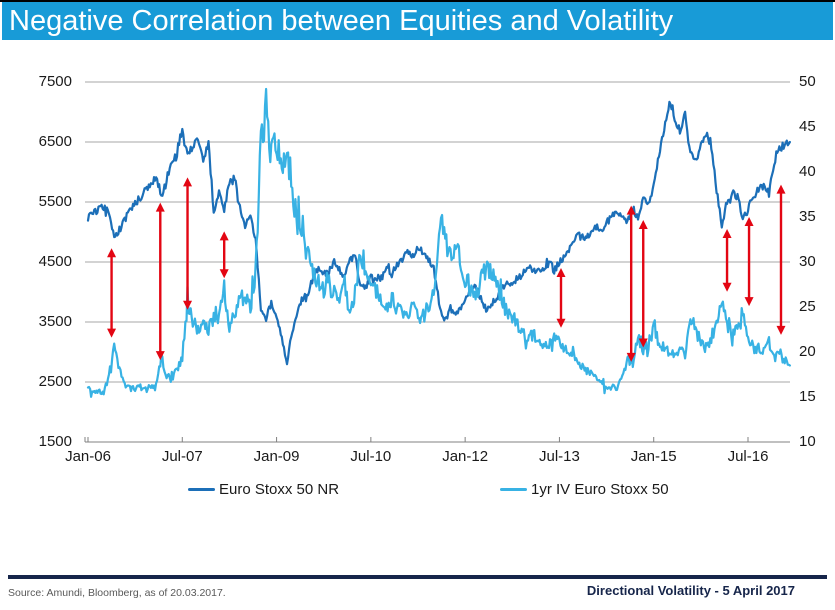  Describe the element at coordinates (201, 489) in the screenshot. I see `legend-marker-euro-stoxx-icon` at that location.